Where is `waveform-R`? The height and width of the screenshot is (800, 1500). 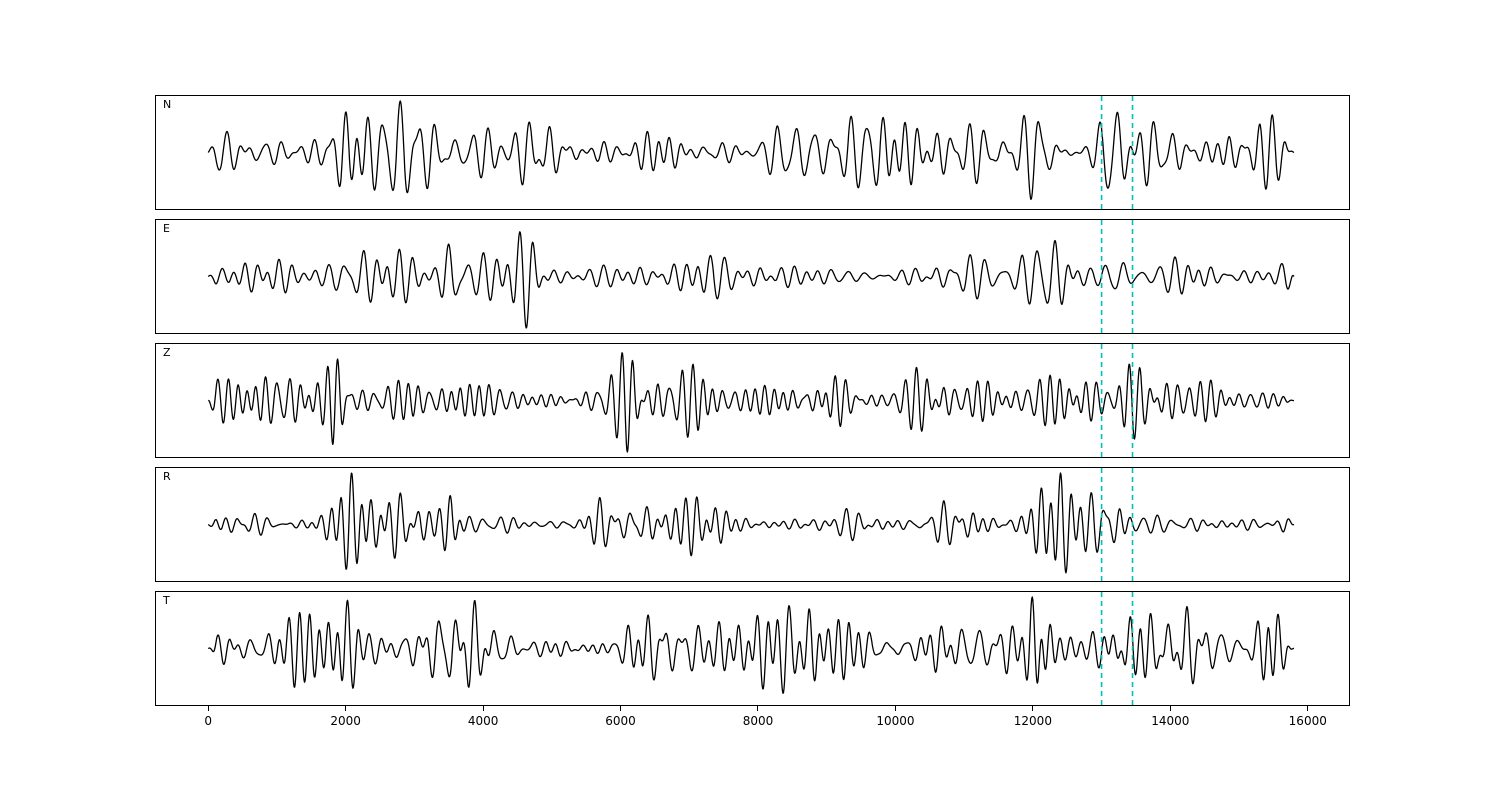 waveform-R is located at coordinates (751, 524).